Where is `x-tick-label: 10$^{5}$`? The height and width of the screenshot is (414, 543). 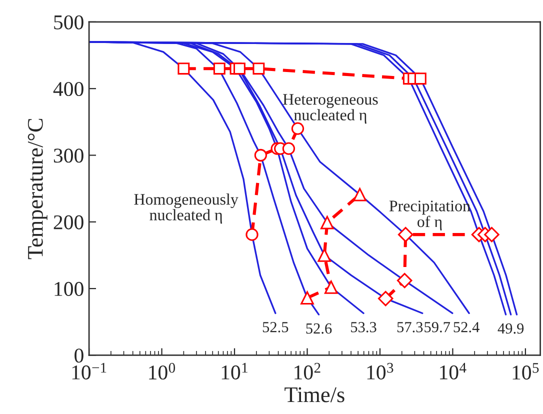 x-tick-label: 10$^{5}$ is located at coordinates (525, 371).